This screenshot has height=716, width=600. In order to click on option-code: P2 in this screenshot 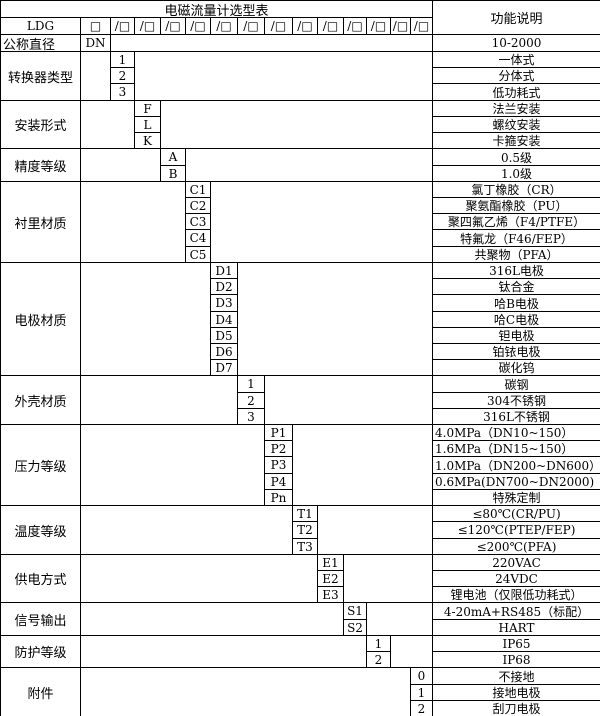, I will do `click(279, 449)`.